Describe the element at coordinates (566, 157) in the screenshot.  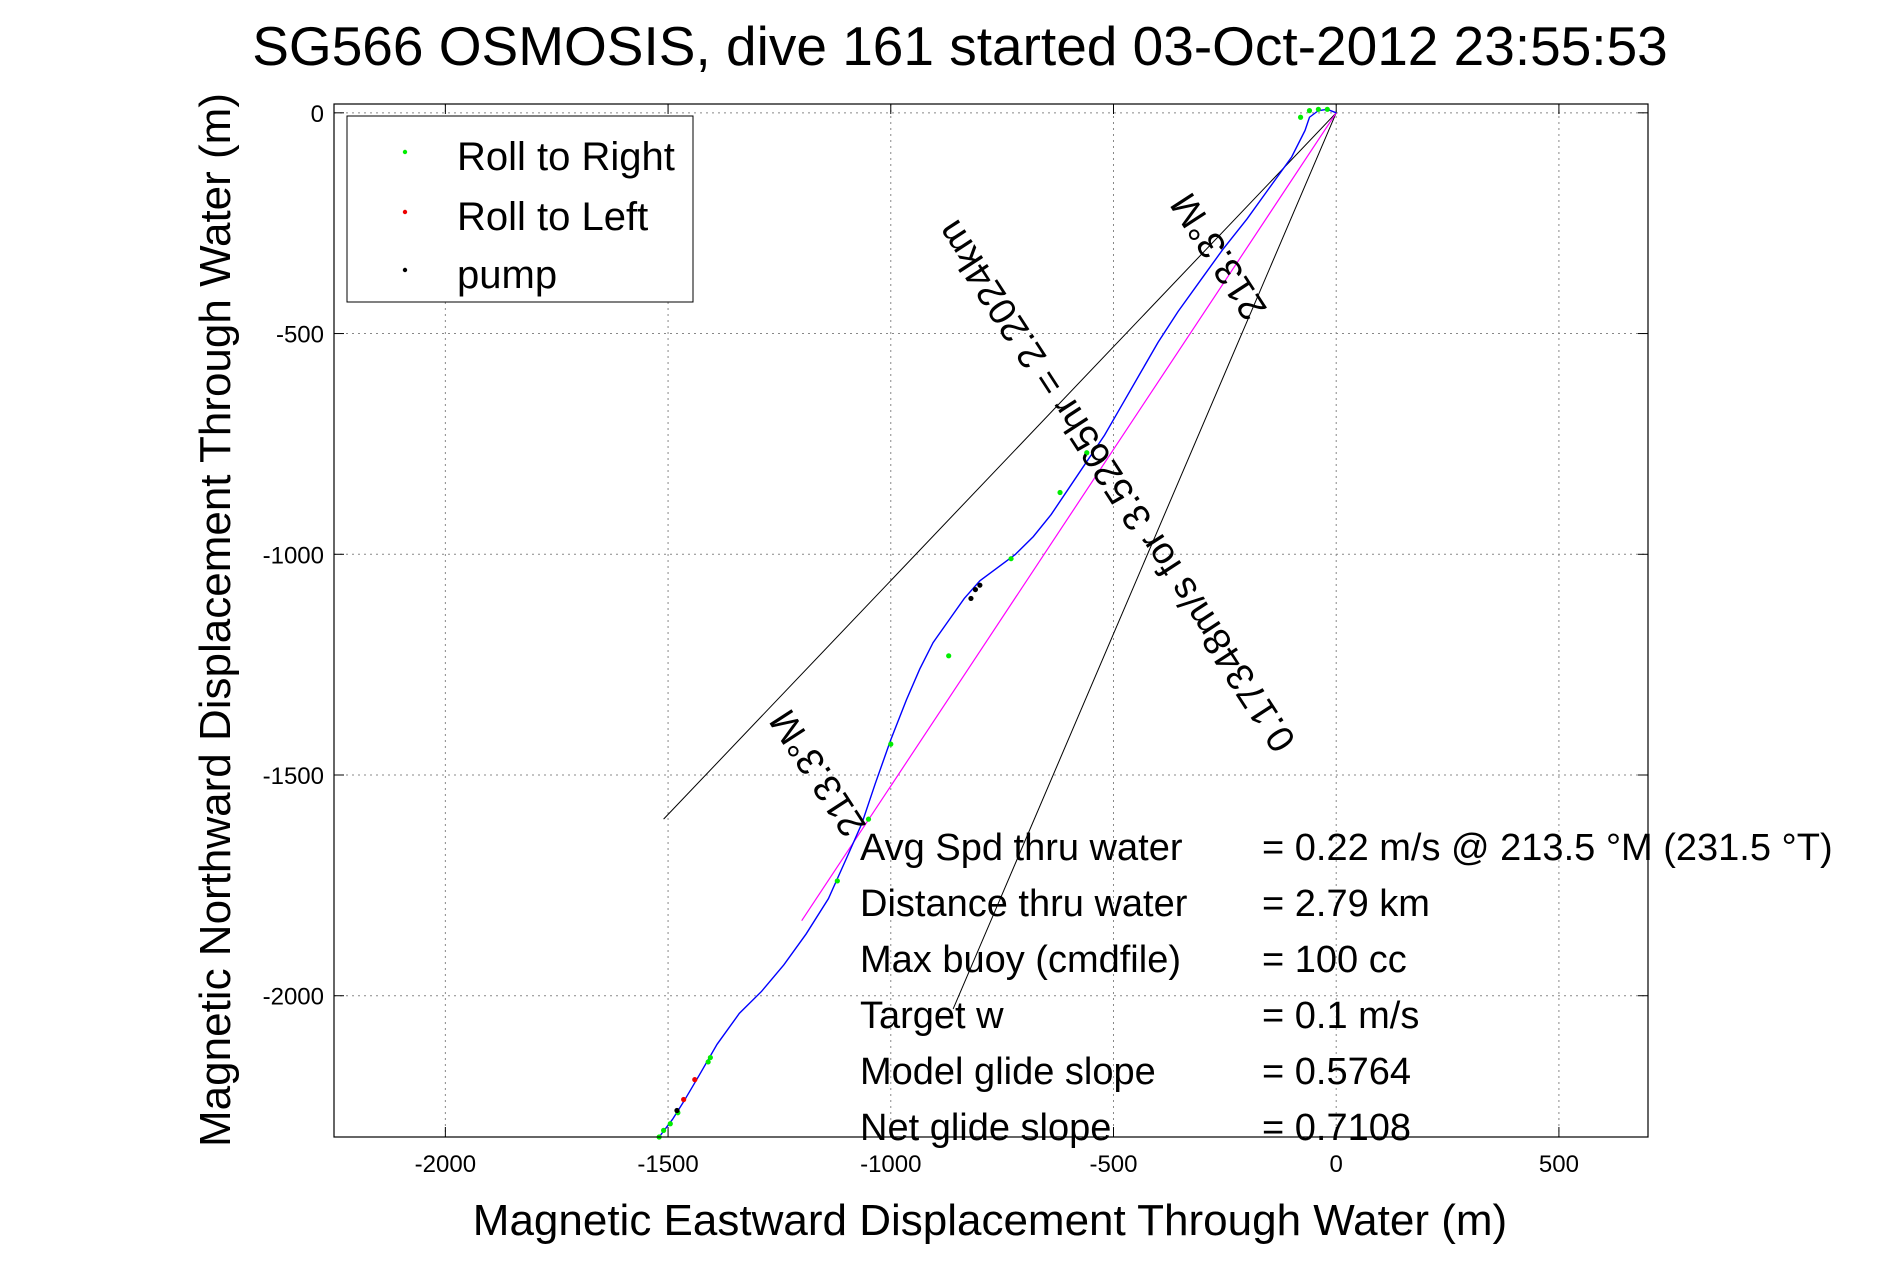
I see `legend-label-roll-right: Roll to Right` at that location.